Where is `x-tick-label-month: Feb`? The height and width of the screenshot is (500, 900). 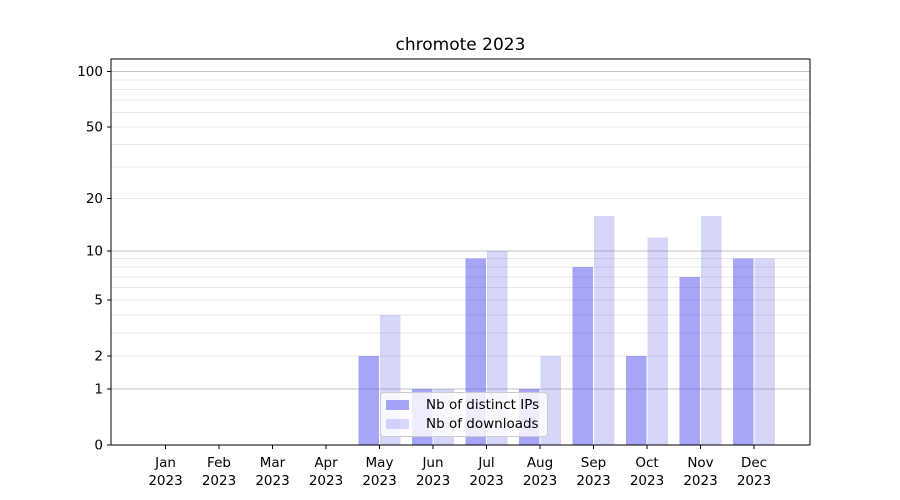
x-tick-label-month: Feb is located at coordinates (219, 463).